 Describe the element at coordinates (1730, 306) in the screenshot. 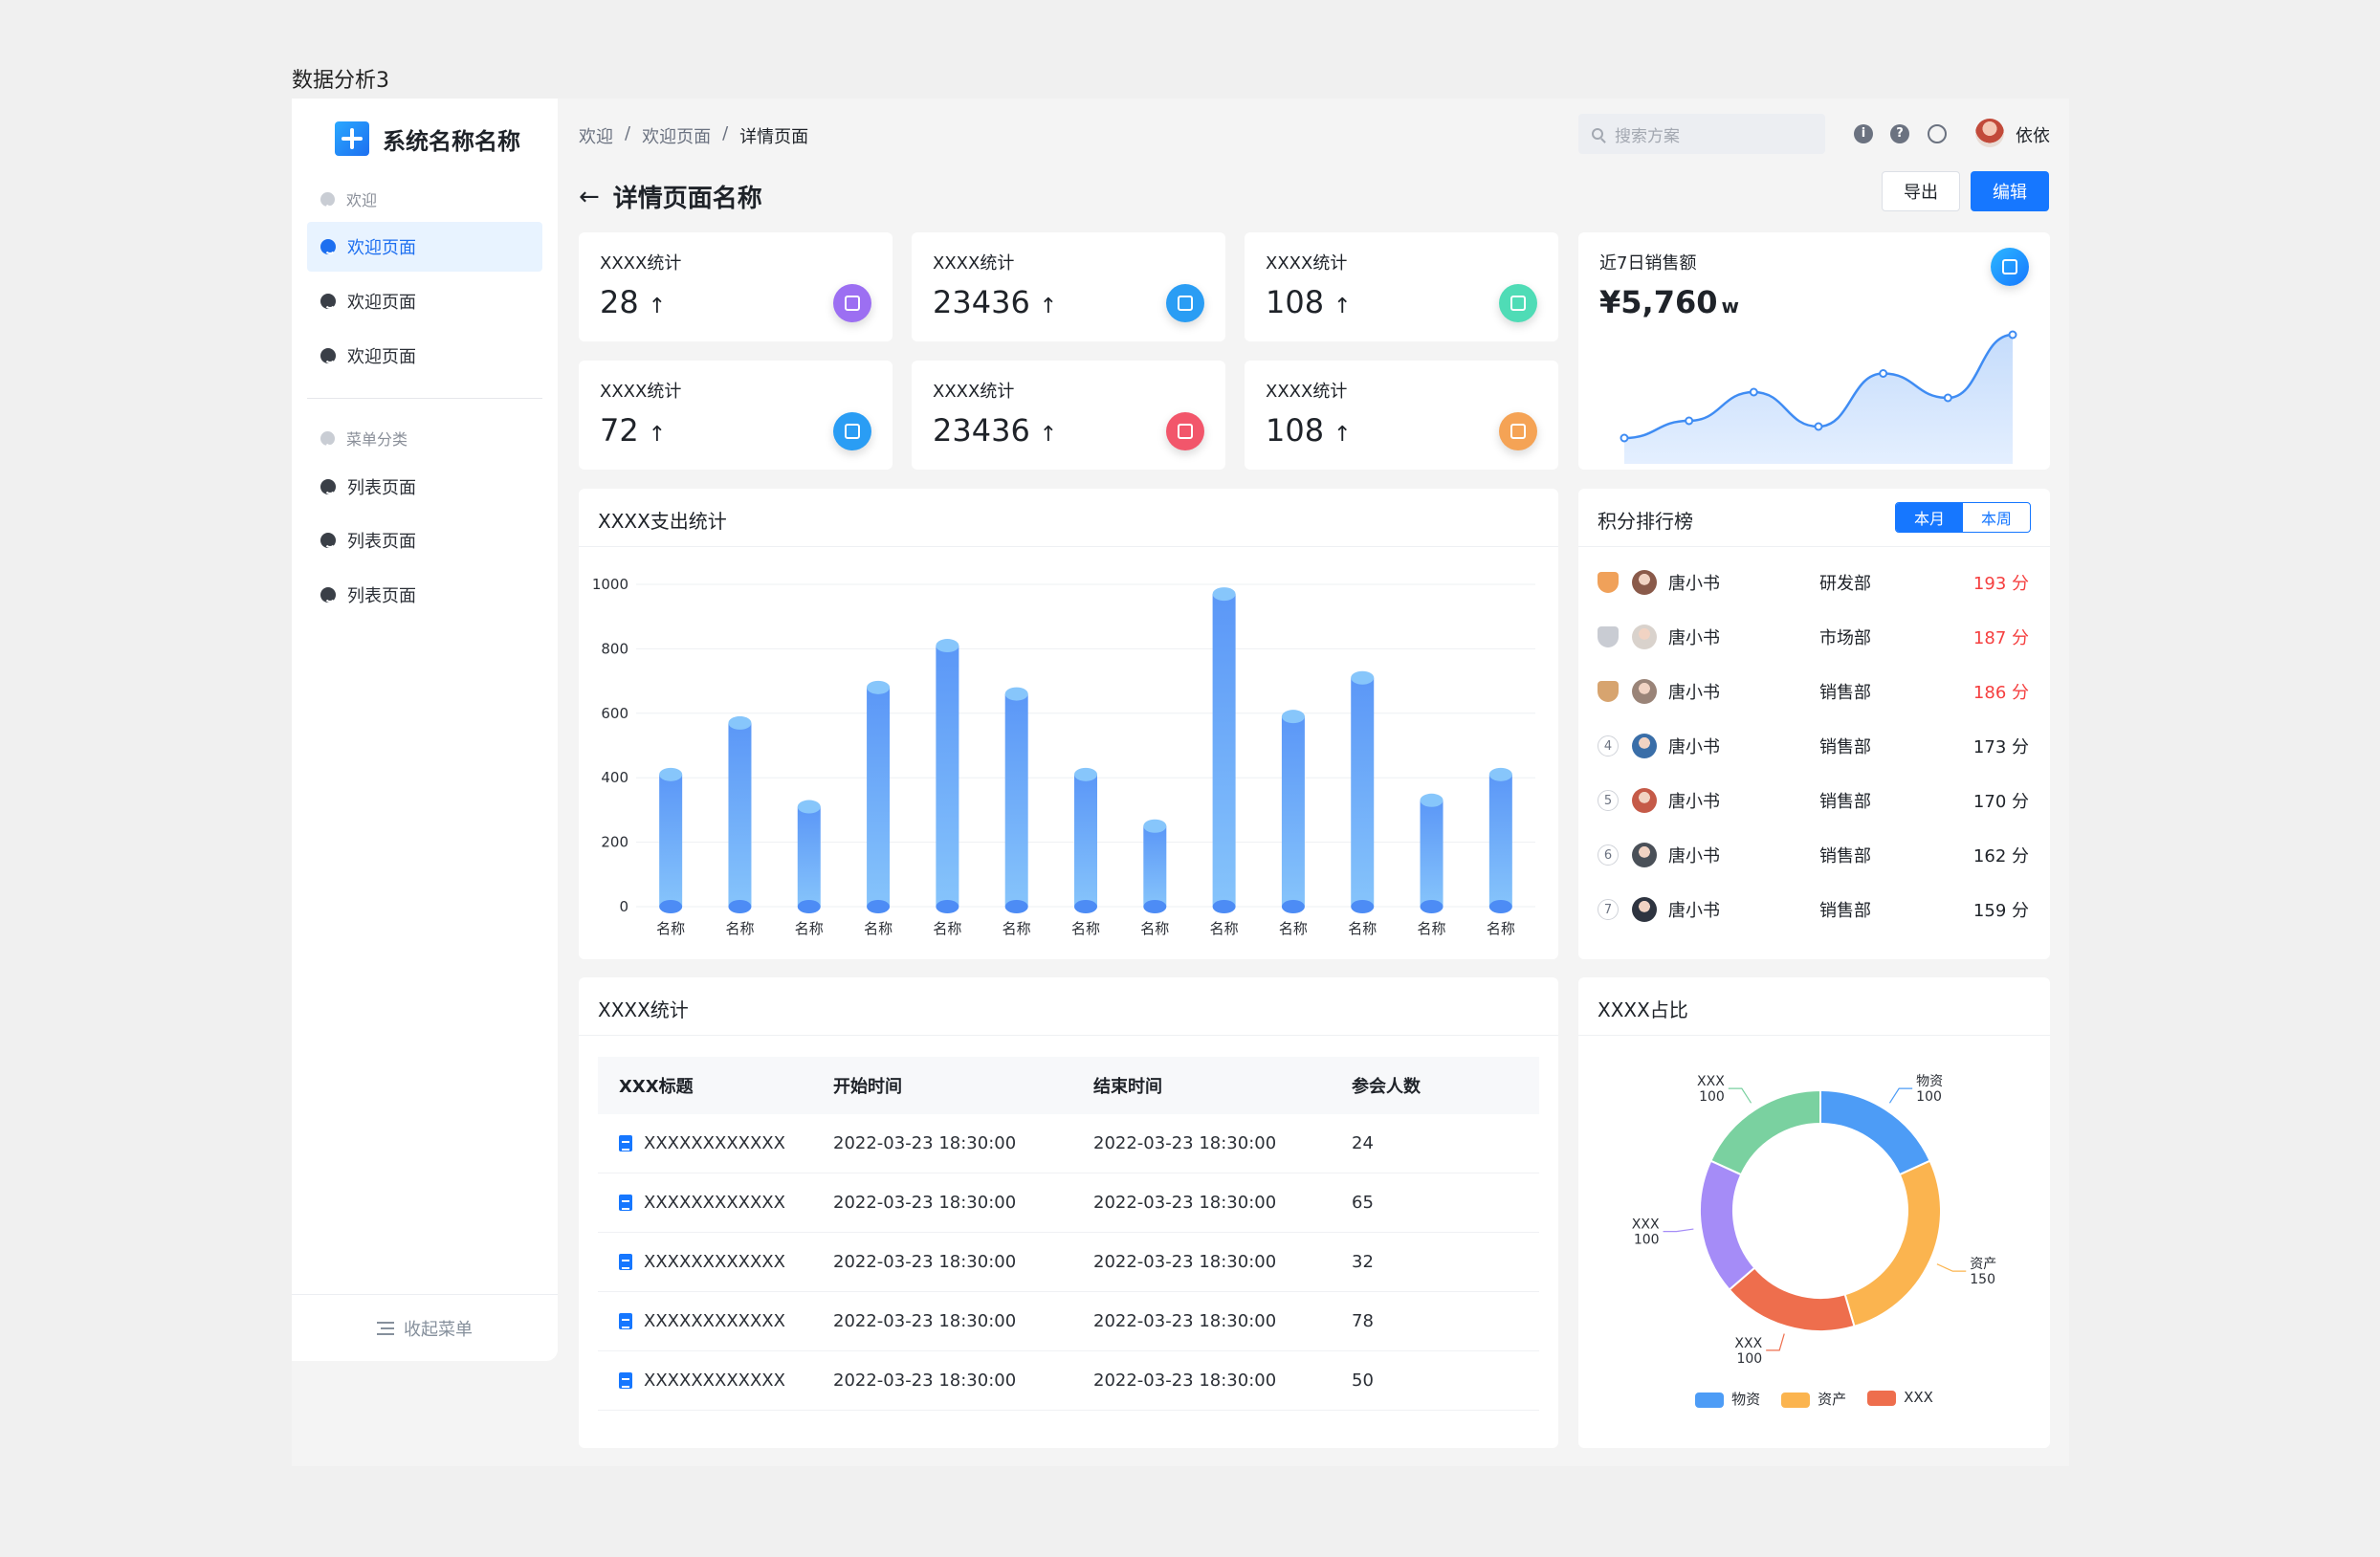

I see `sales-unit: w` at that location.